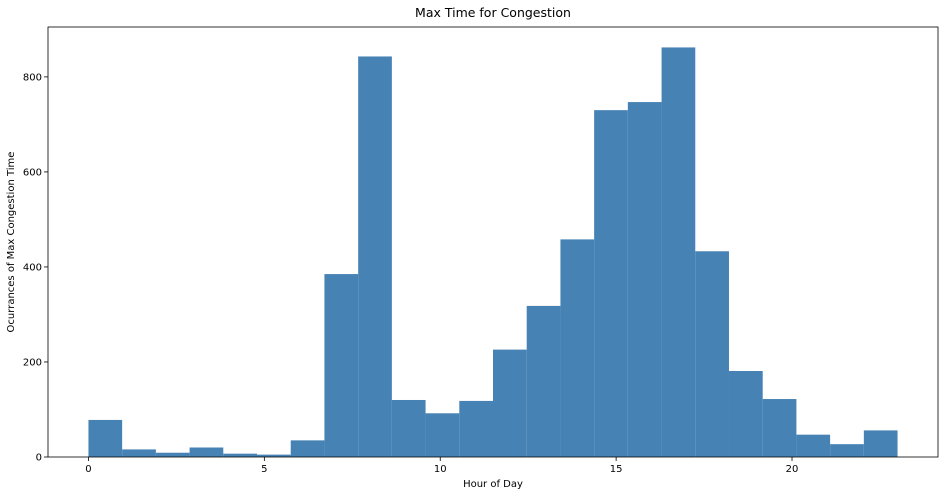  I want to click on y-tick-label: 0, so click(39, 458).